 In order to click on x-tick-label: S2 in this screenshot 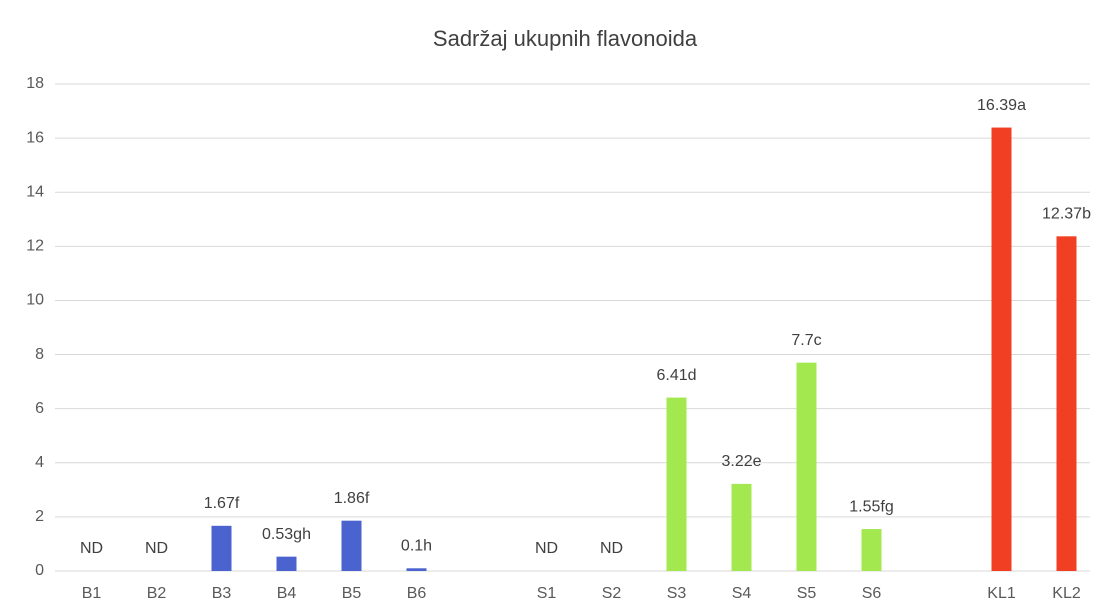, I will do `click(612, 593)`.